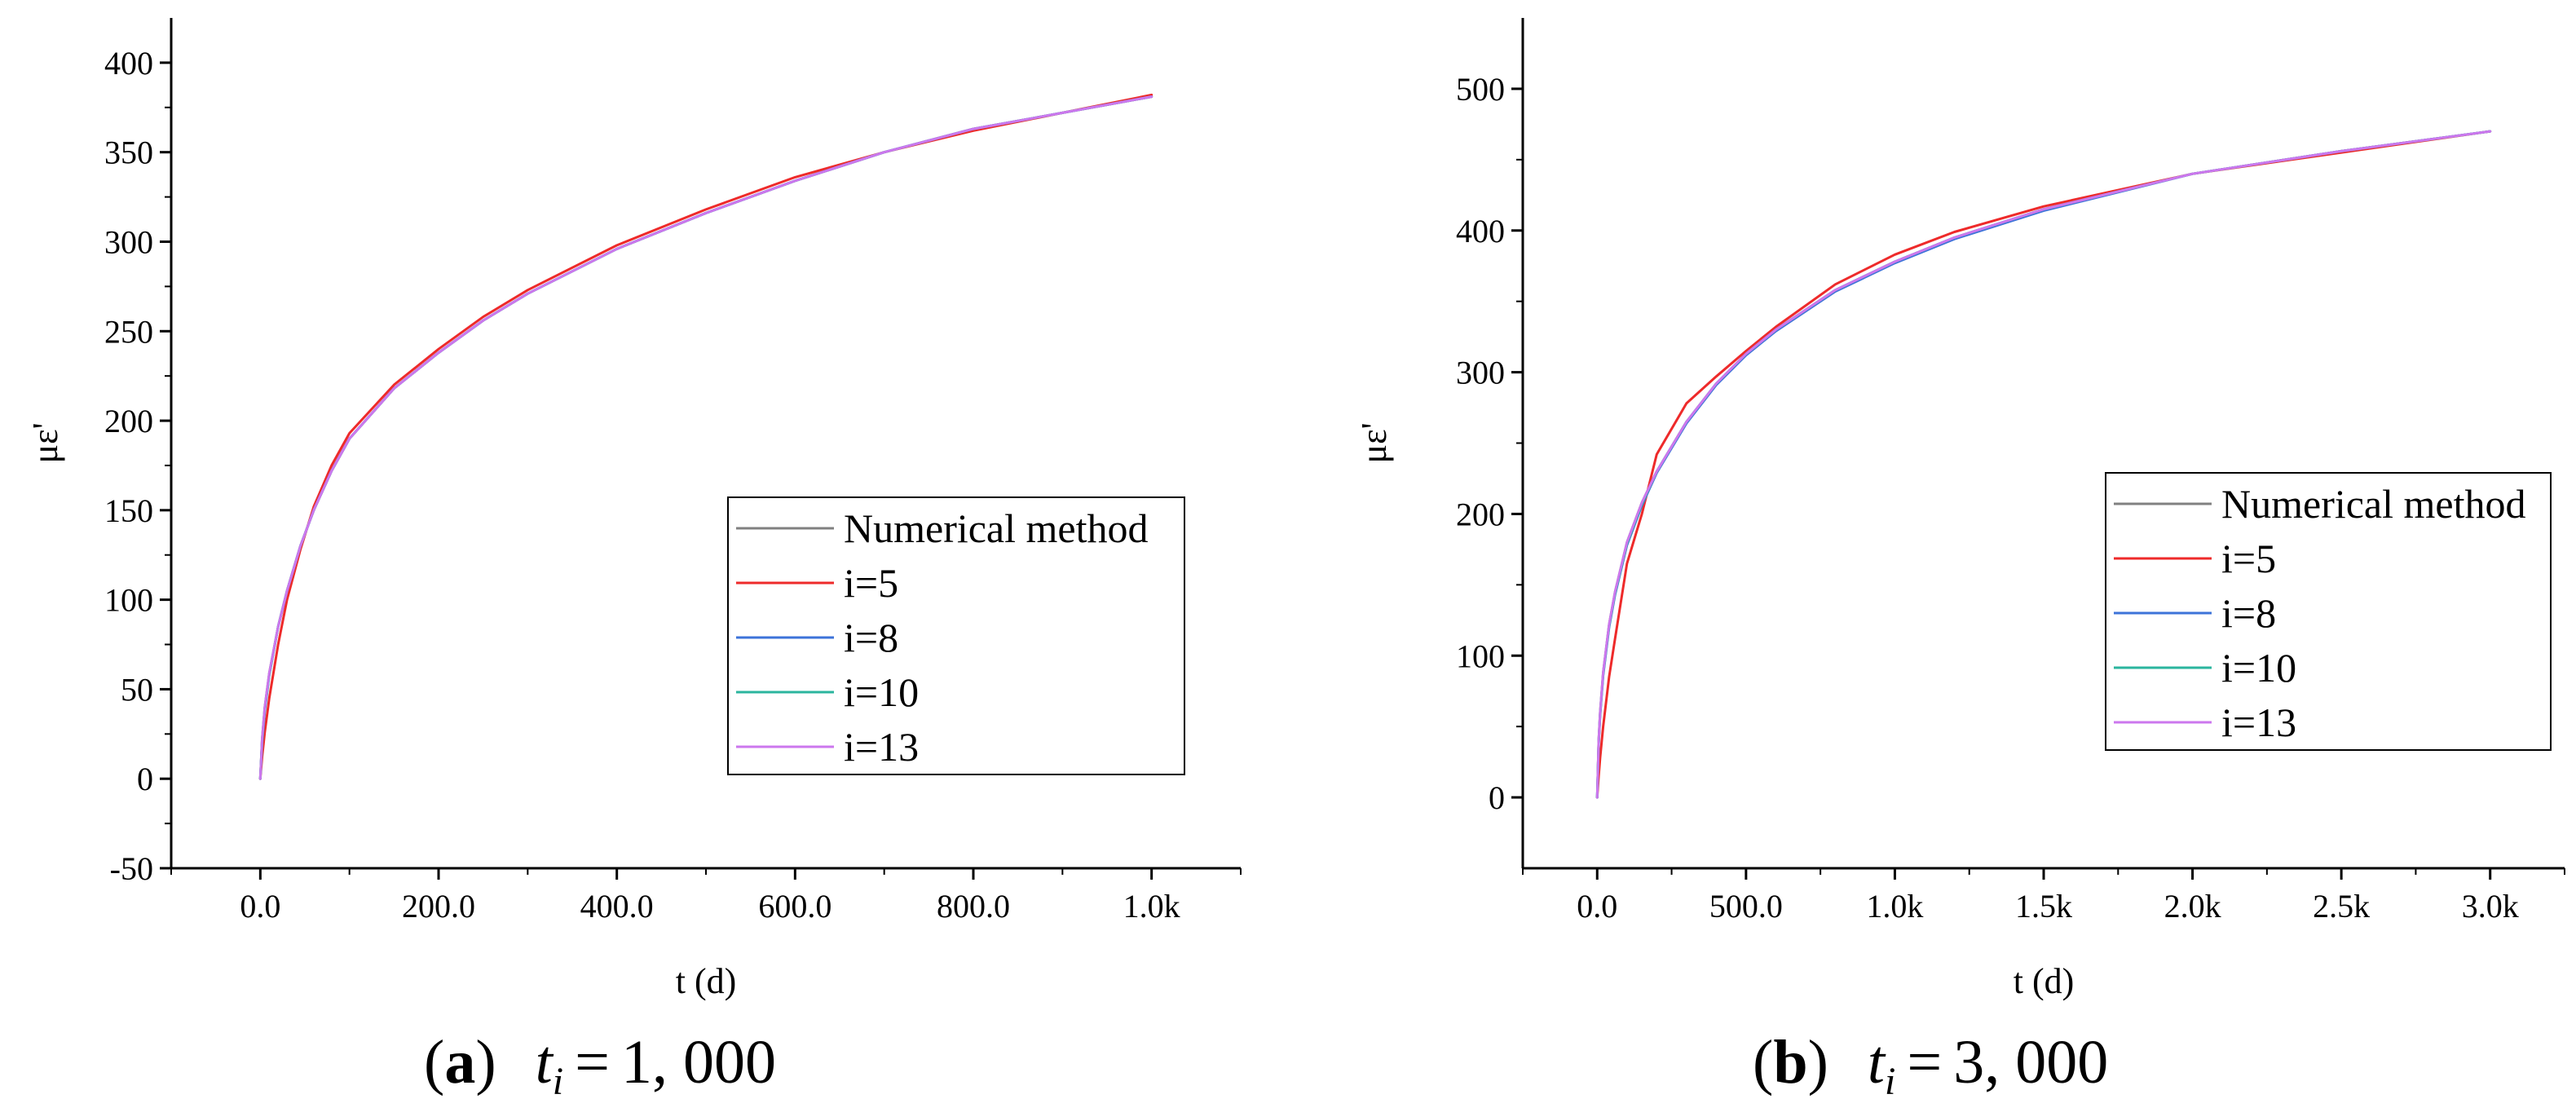  I want to click on x-tick-label: 2.5k, so click(2341, 906).